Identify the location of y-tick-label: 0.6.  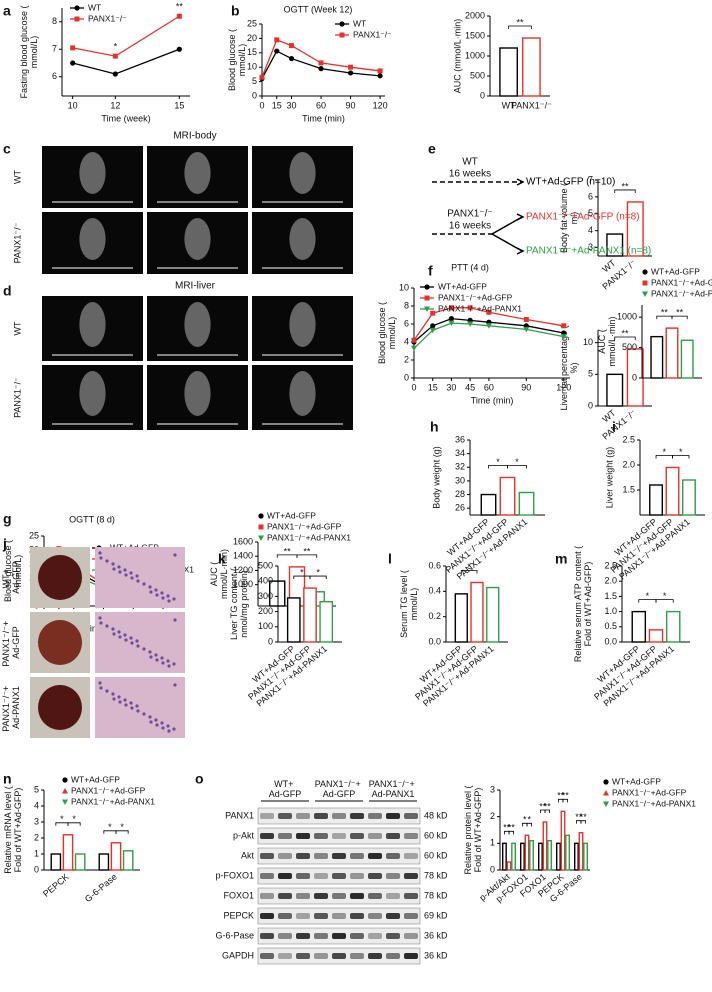
(434, 565).